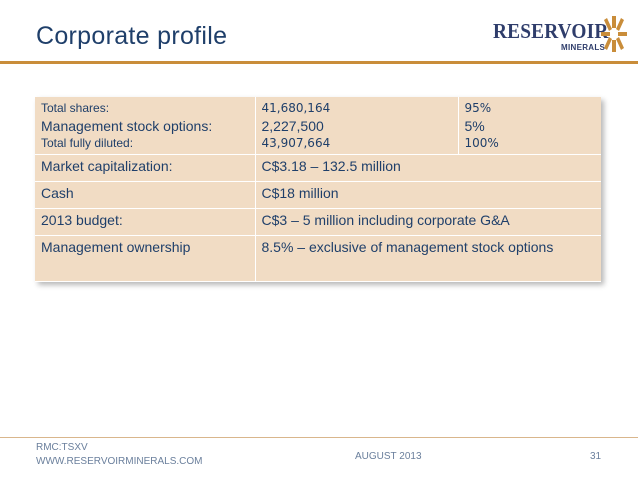 The height and width of the screenshot is (479, 638). Describe the element at coordinates (388, 456) in the screenshot. I see `footer-date: AUGUST 2013` at that location.